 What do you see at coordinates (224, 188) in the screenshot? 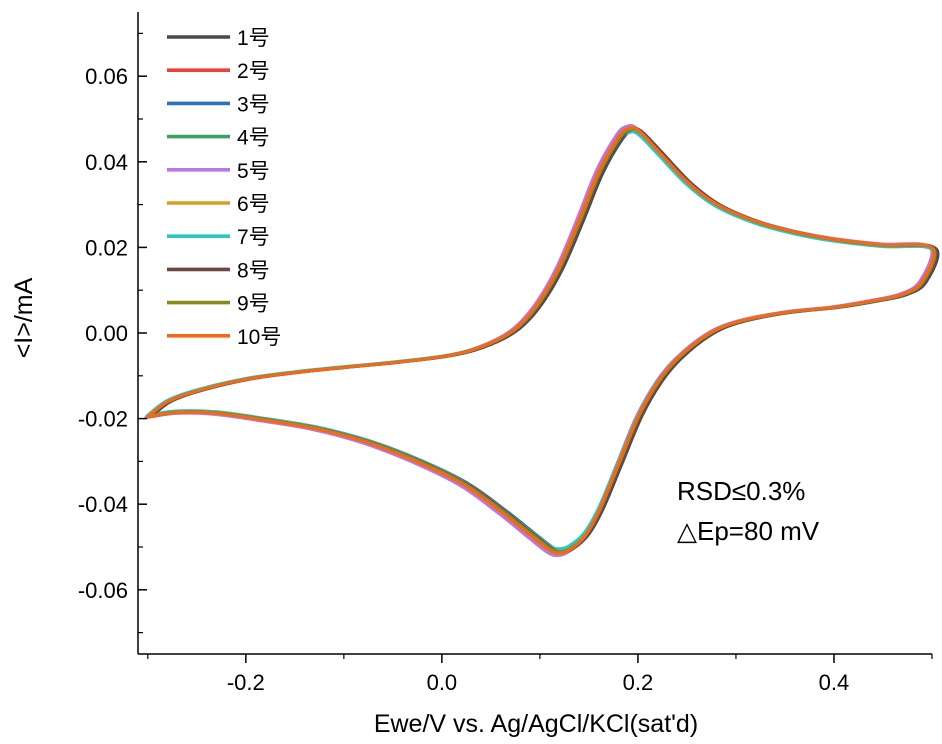
I see `legend: 1号 2号 3号 4号 5号 6号 7号 8号 9号 10号` at bounding box center [224, 188].